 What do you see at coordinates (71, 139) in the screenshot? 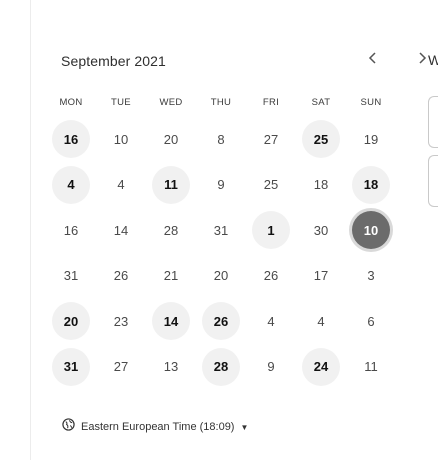
I see `day-cell-available: 16` at bounding box center [71, 139].